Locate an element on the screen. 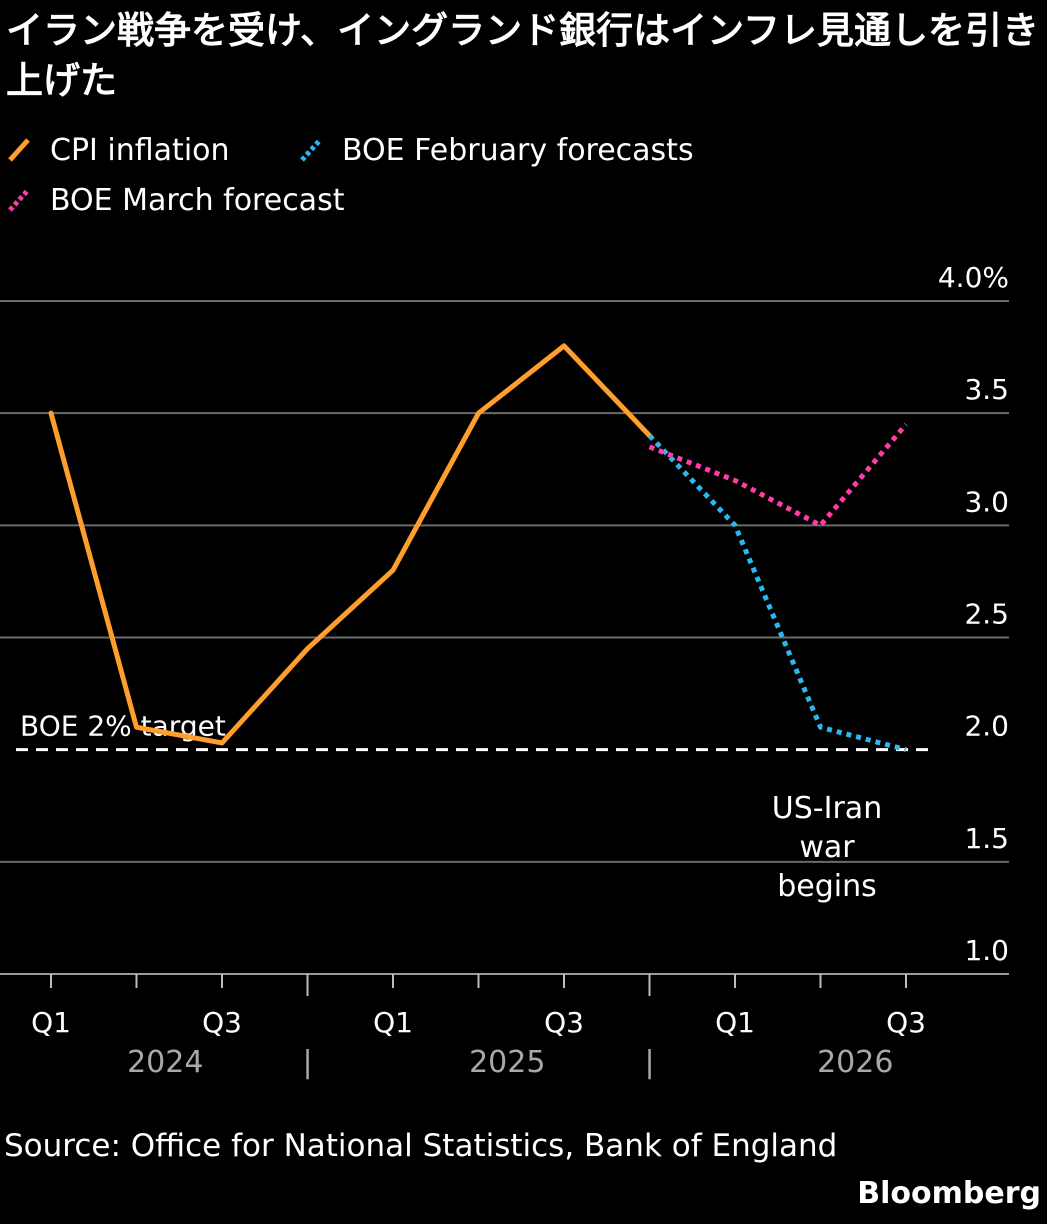 This screenshot has height=1224, width=1047. brand-logo: Bloomberg is located at coordinates (949, 1193).